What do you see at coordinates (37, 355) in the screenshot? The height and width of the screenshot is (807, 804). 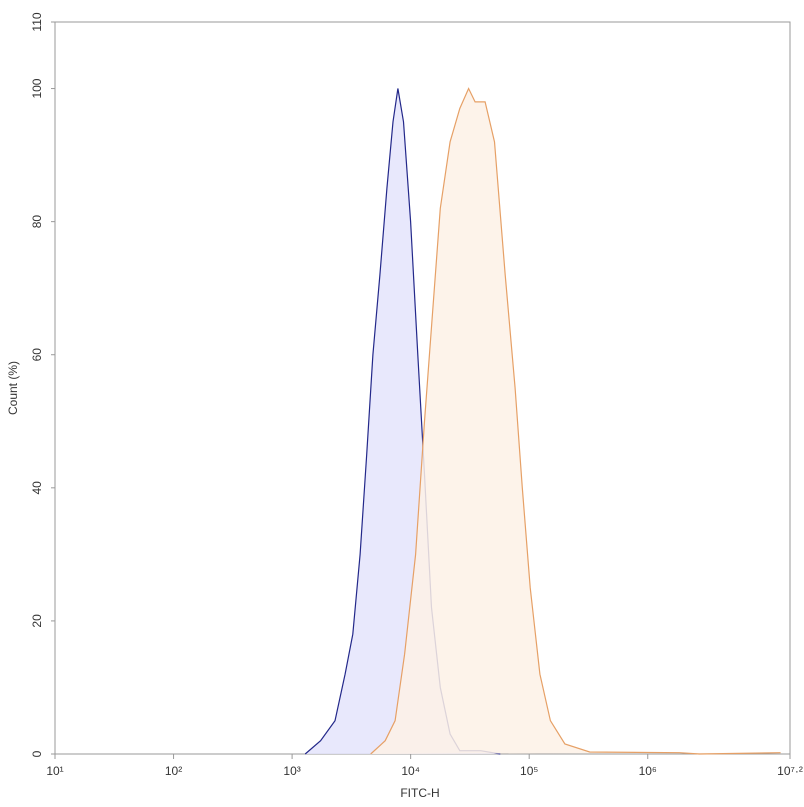 I see `y-tick-label: 60` at bounding box center [37, 355].